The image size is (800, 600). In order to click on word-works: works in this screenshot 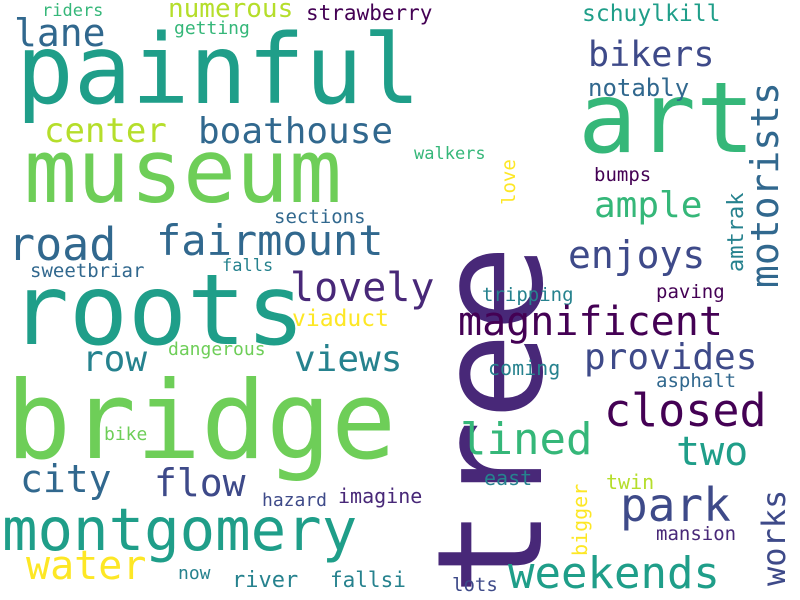, I will do `click(774, 537)`.